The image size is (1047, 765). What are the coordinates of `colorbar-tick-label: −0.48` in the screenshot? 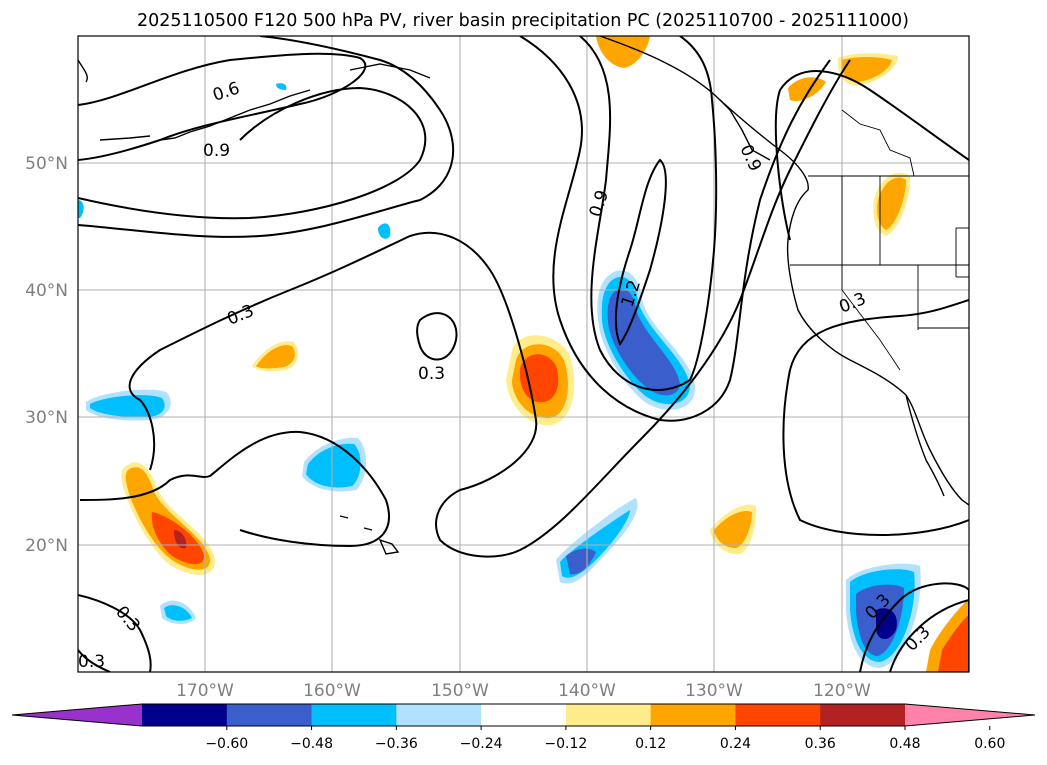 It's located at (311, 744).